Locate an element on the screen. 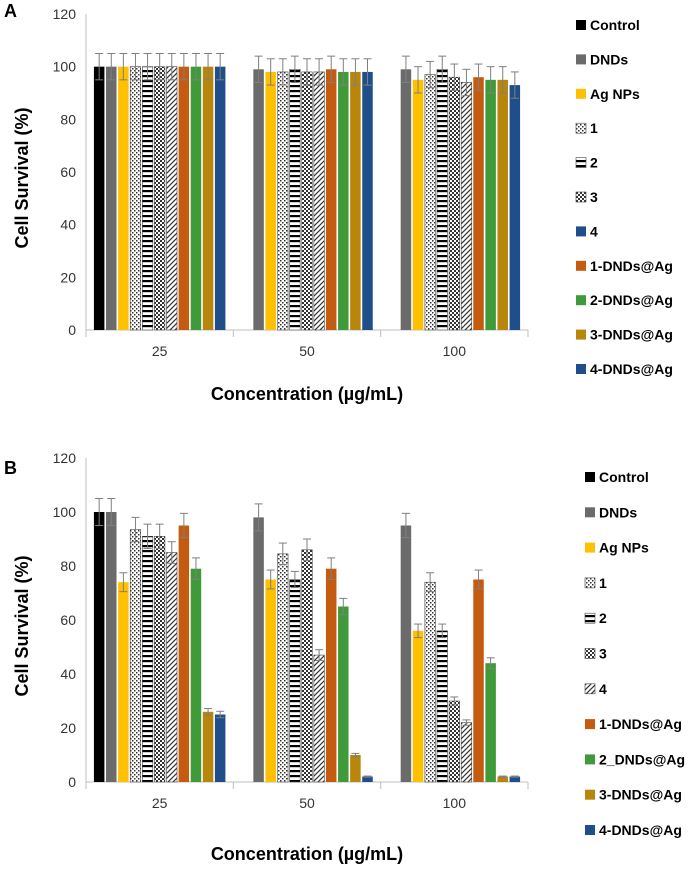 The width and height of the screenshot is (699, 873). panel-letter: A is located at coordinates (10, 11).